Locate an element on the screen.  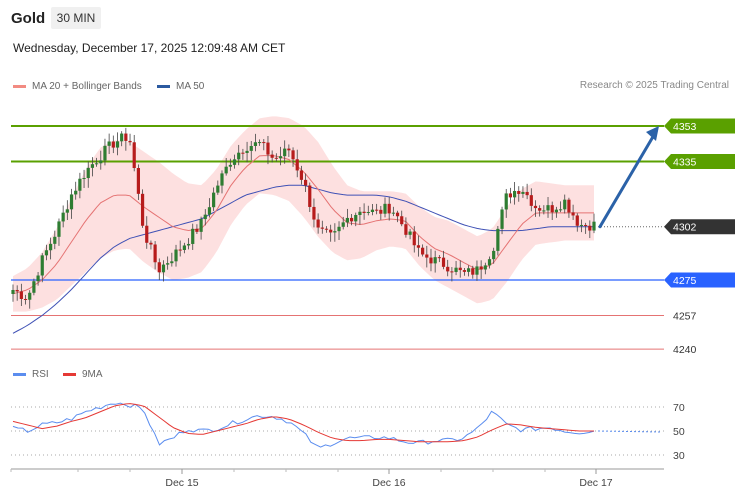
rsi-label: RSI is located at coordinates (40, 374).